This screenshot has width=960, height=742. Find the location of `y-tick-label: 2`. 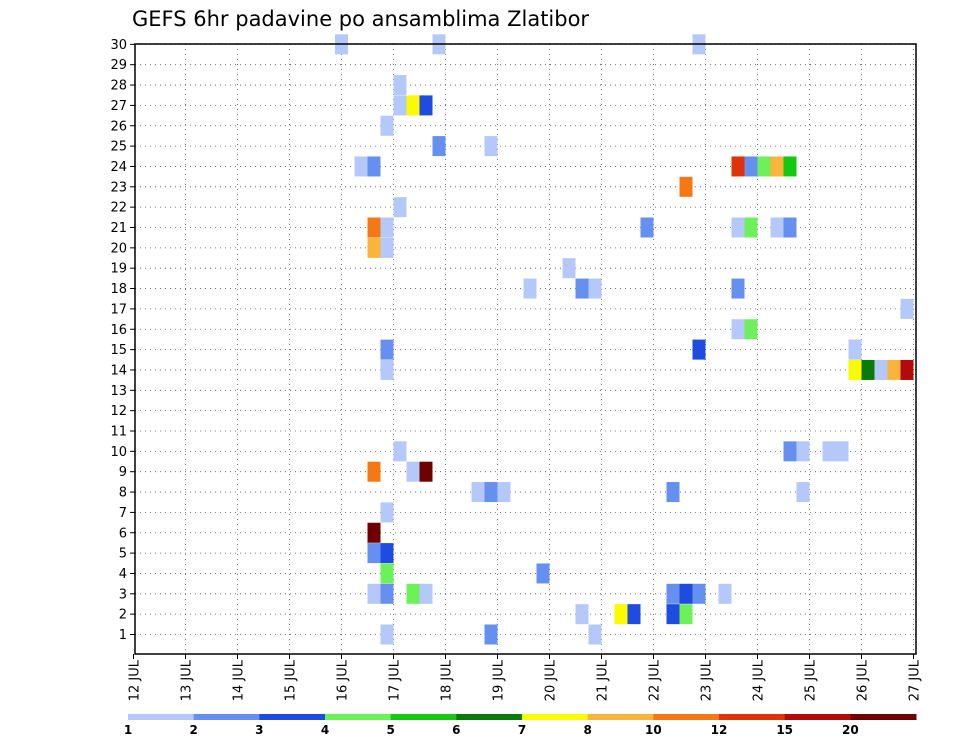

y-tick-label: 2 is located at coordinates (123, 615).